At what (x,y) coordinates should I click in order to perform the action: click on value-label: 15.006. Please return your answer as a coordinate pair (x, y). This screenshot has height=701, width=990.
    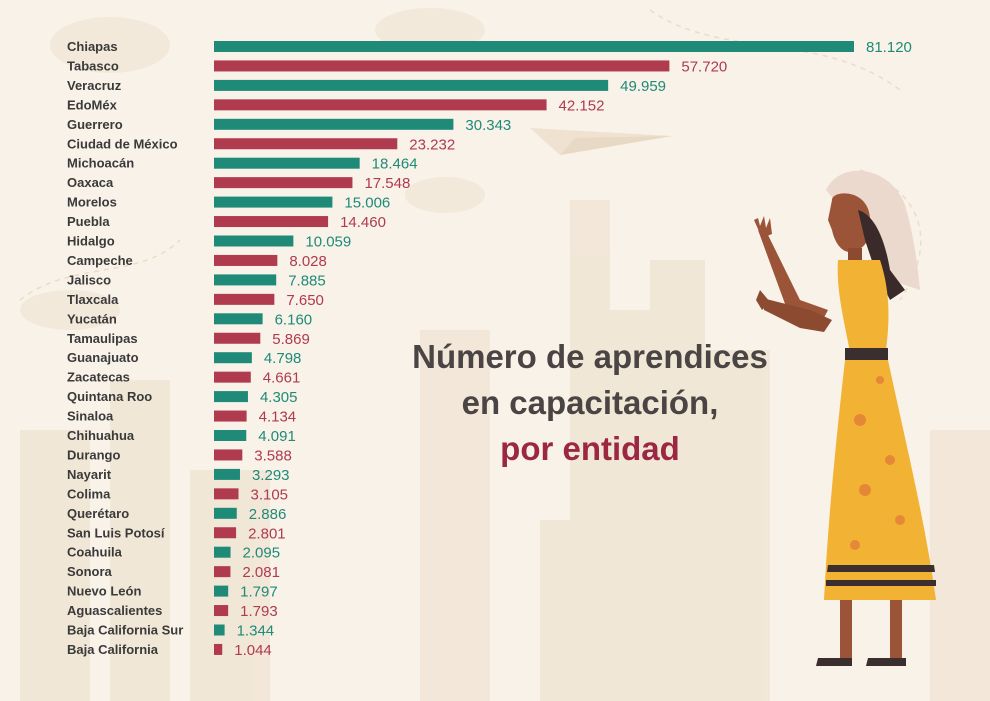
    Looking at the image, I should click on (367, 203).